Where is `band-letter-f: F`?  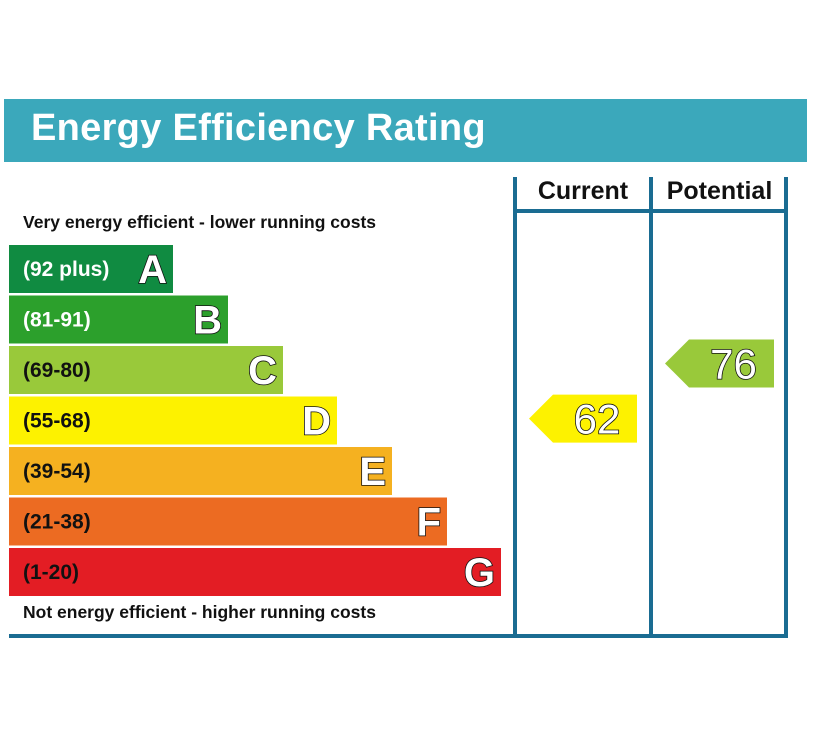
band-letter-f: F is located at coordinates (429, 523).